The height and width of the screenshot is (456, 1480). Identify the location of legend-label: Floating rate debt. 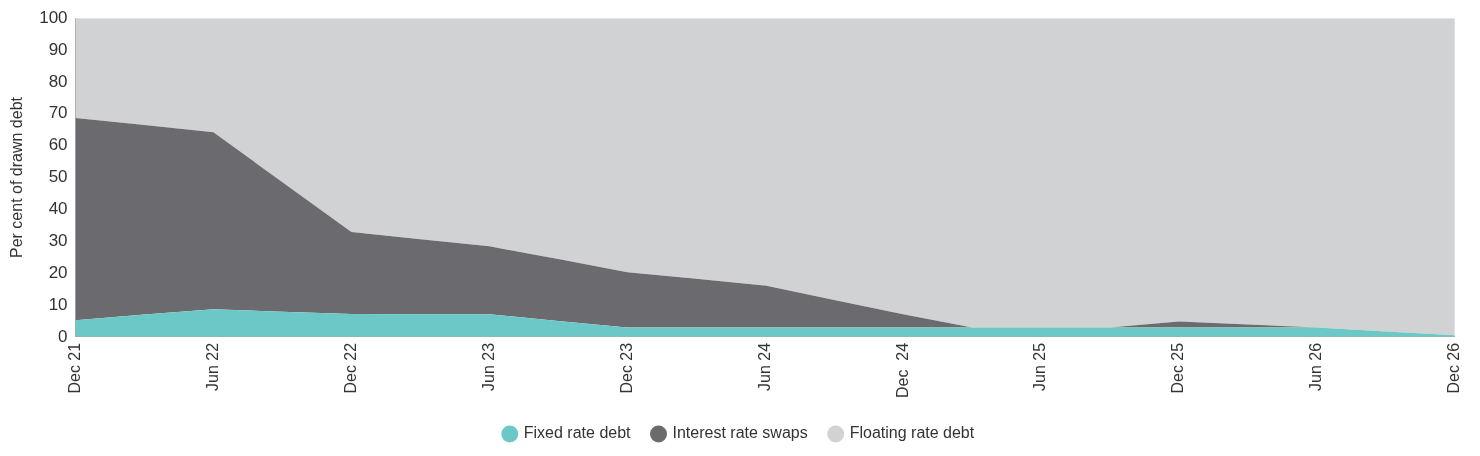
(912, 433).